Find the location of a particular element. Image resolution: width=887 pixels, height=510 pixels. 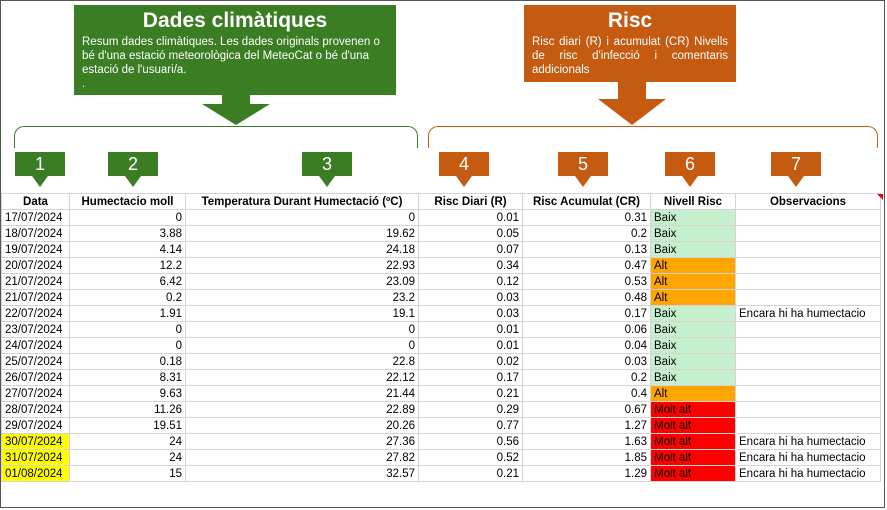

cell-cumulative-risk: 0.04 is located at coordinates (586, 345).